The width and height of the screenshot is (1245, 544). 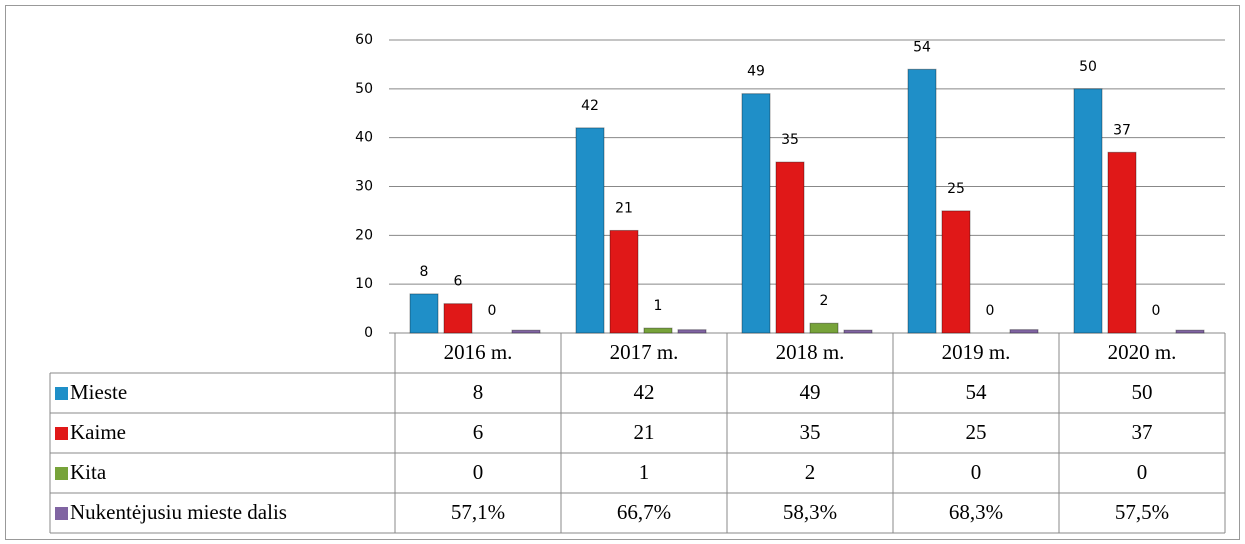 What do you see at coordinates (364, 187) in the screenshot?
I see `y-tick-label: 30` at bounding box center [364, 187].